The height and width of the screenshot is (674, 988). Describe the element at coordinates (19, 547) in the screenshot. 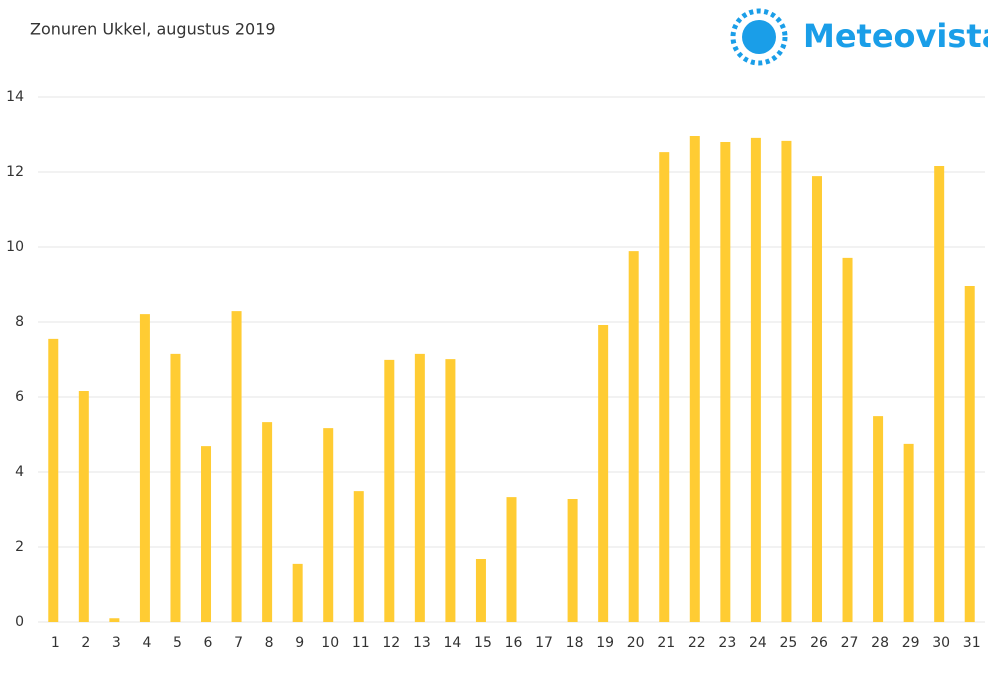

I see `y-tick-label: 2` at that location.